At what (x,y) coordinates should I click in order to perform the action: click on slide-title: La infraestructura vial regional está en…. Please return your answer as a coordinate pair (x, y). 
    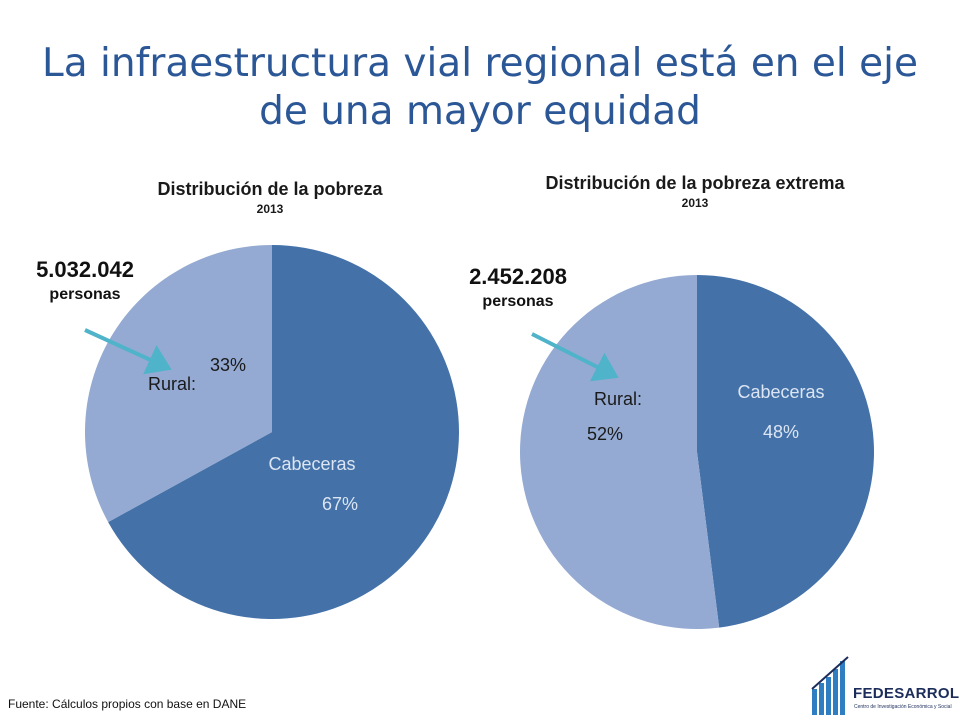
    Looking at the image, I should click on (480, 87).